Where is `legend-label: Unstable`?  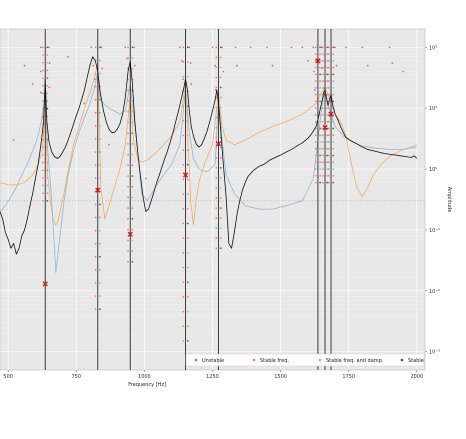 legend-label: Unstable is located at coordinates (213, 361).